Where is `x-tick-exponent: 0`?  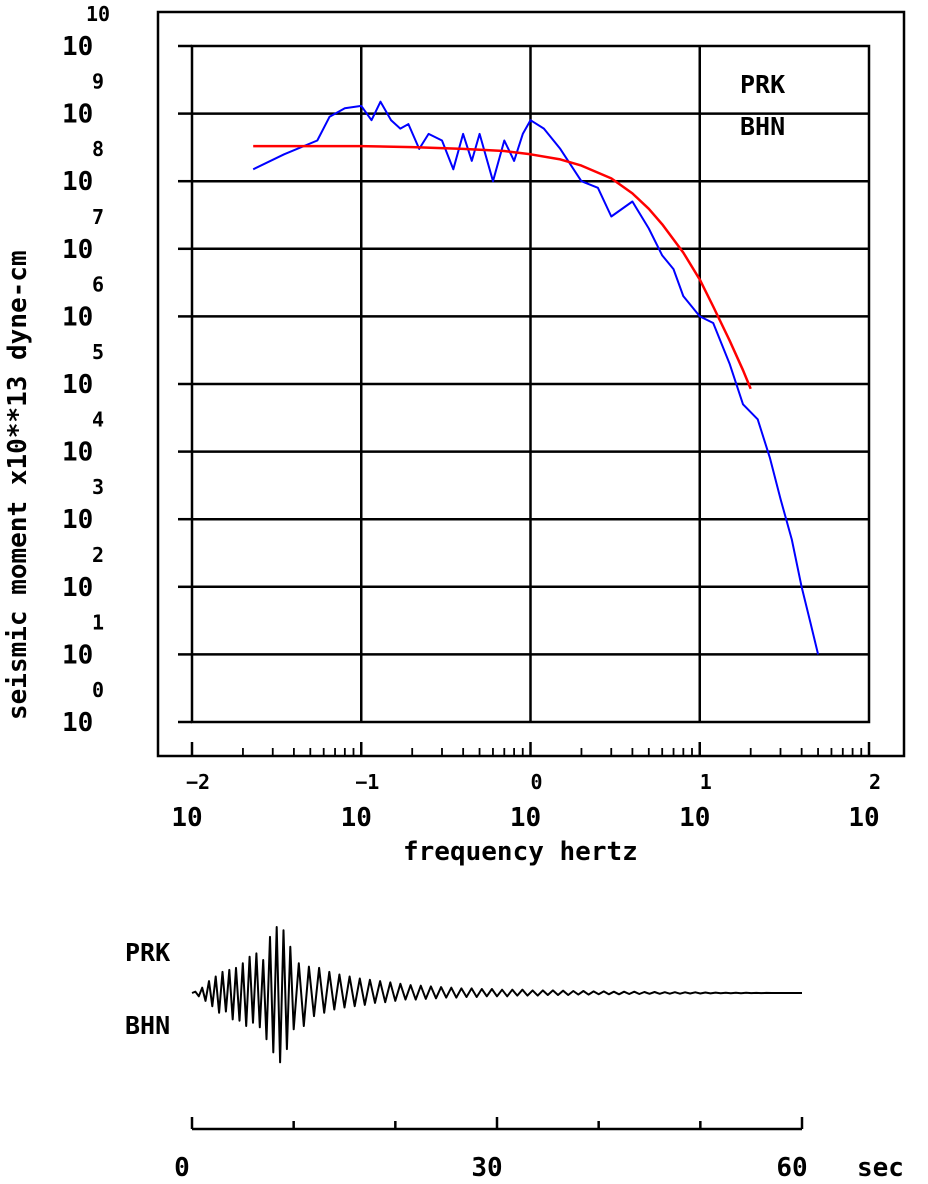 x-tick-exponent: 0 is located at coordinates (536, 782).